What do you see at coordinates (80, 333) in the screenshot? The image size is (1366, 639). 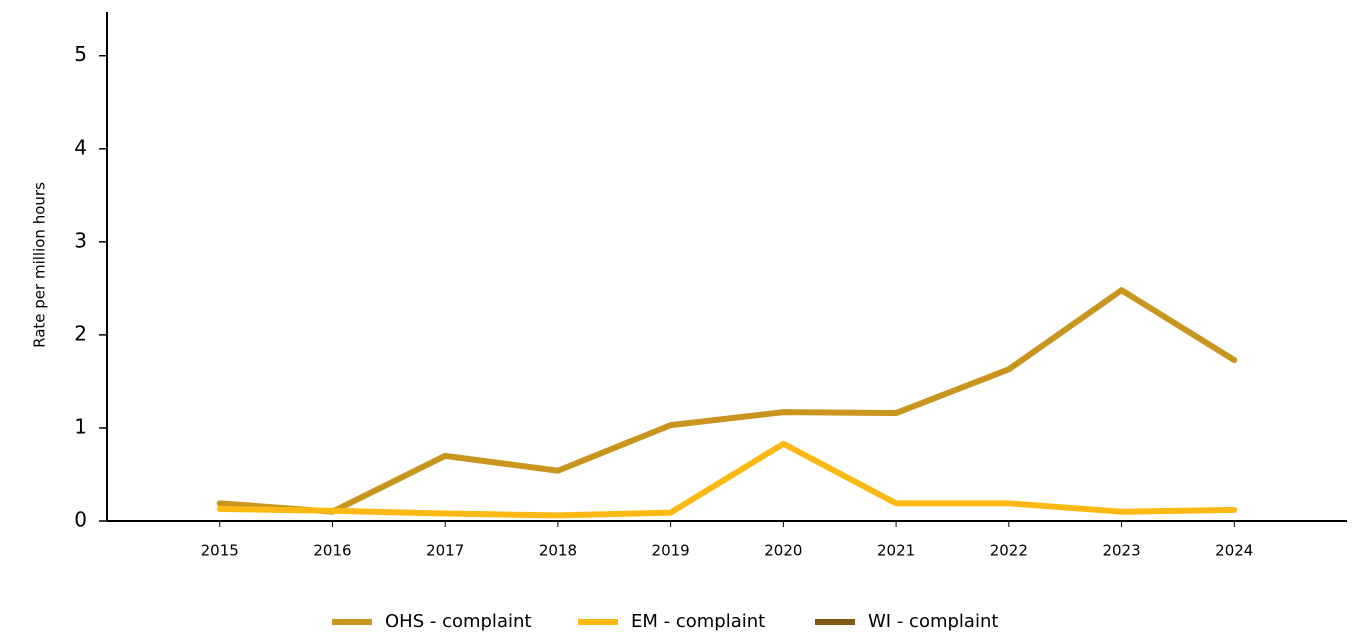 I see `y-tick-label: 2` at bounding box center [80, 333].